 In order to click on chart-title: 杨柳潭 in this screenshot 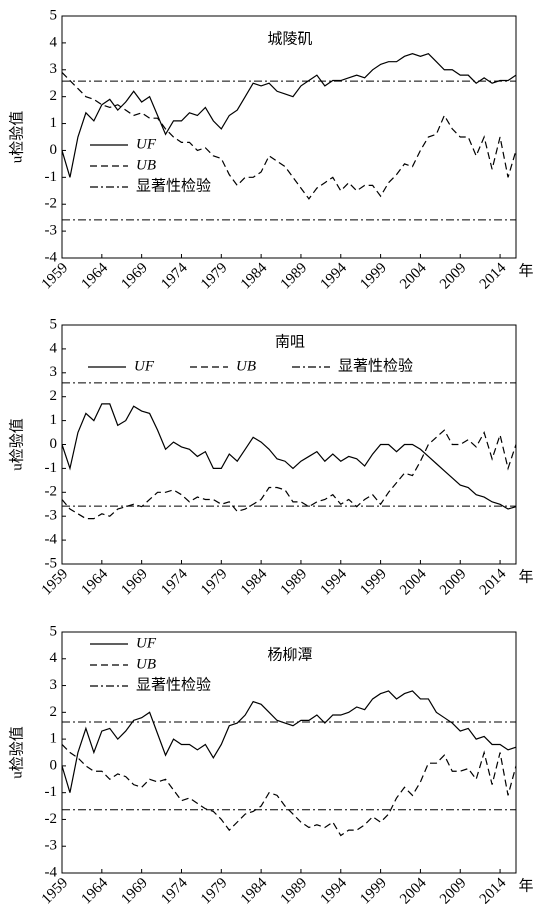, I will do `click(289, 654)`.